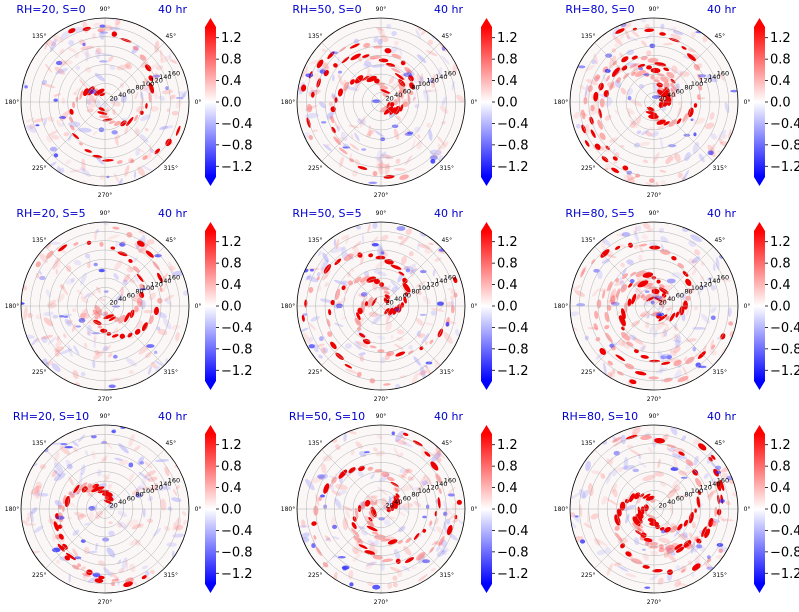  What do you see at coordinates (446, 36) in the screenshot?
I see `angle-tick-label: 45°` at bounding box center [446, 36].